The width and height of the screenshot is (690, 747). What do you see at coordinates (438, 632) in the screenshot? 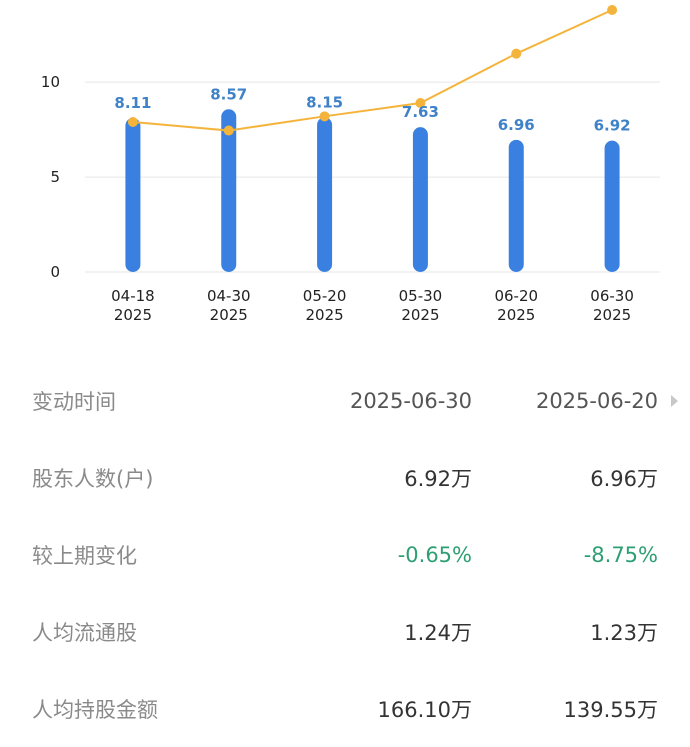
I see `row-value-1: 1.24万` at bounding box center [438, 632].